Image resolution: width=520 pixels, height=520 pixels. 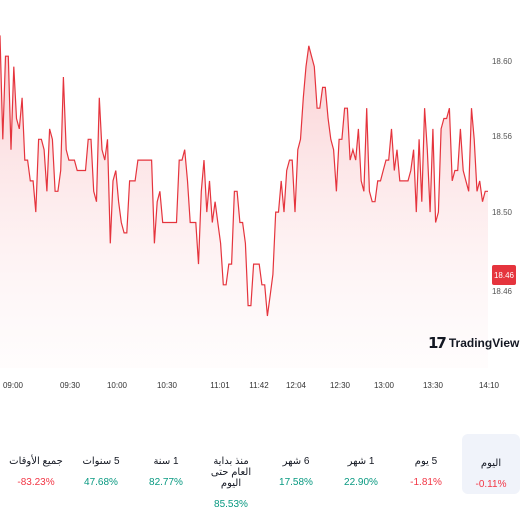 I want to click on time-axis-label: 13:30, so click(x=433, y=385).